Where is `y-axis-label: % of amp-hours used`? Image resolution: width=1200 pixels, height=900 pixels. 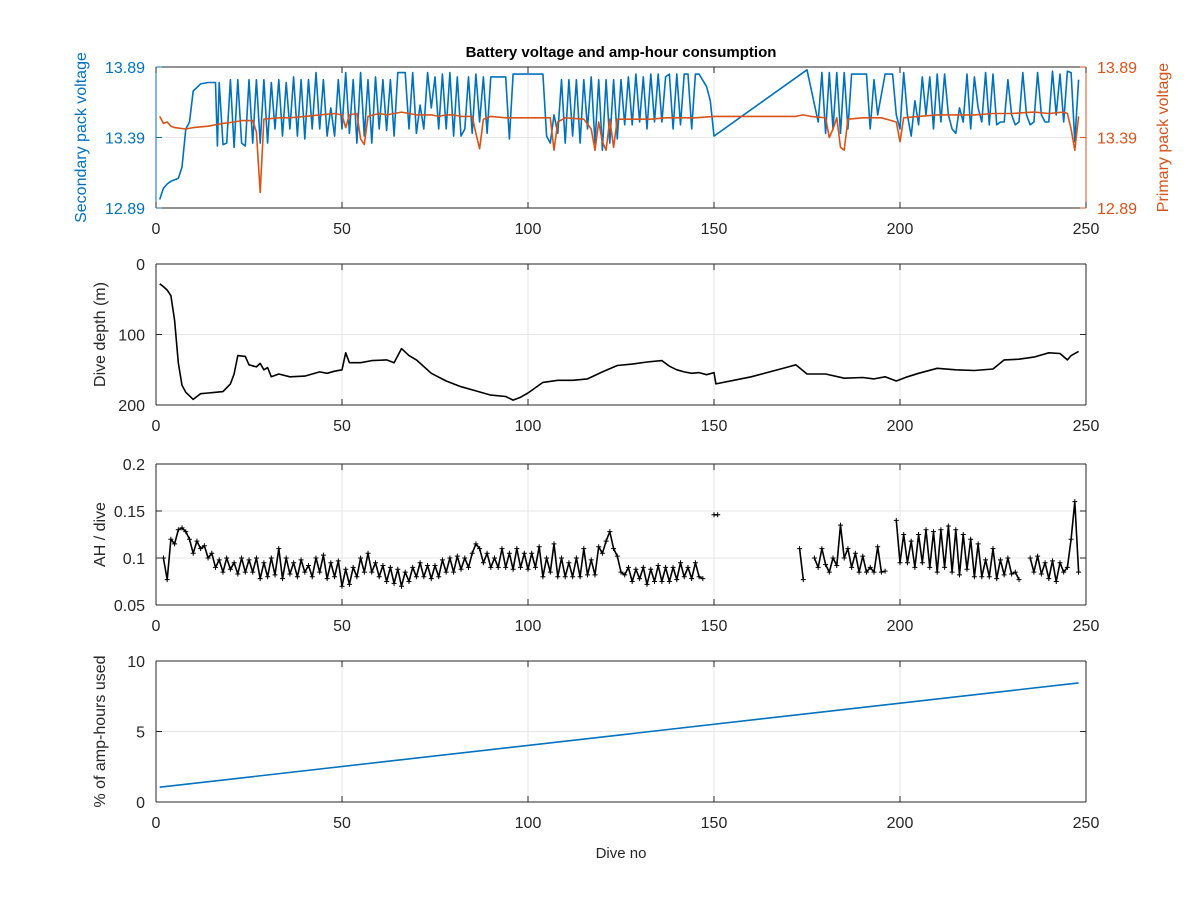
y-axis-label: % of amp-hours used is located at coordinates (100, 731).